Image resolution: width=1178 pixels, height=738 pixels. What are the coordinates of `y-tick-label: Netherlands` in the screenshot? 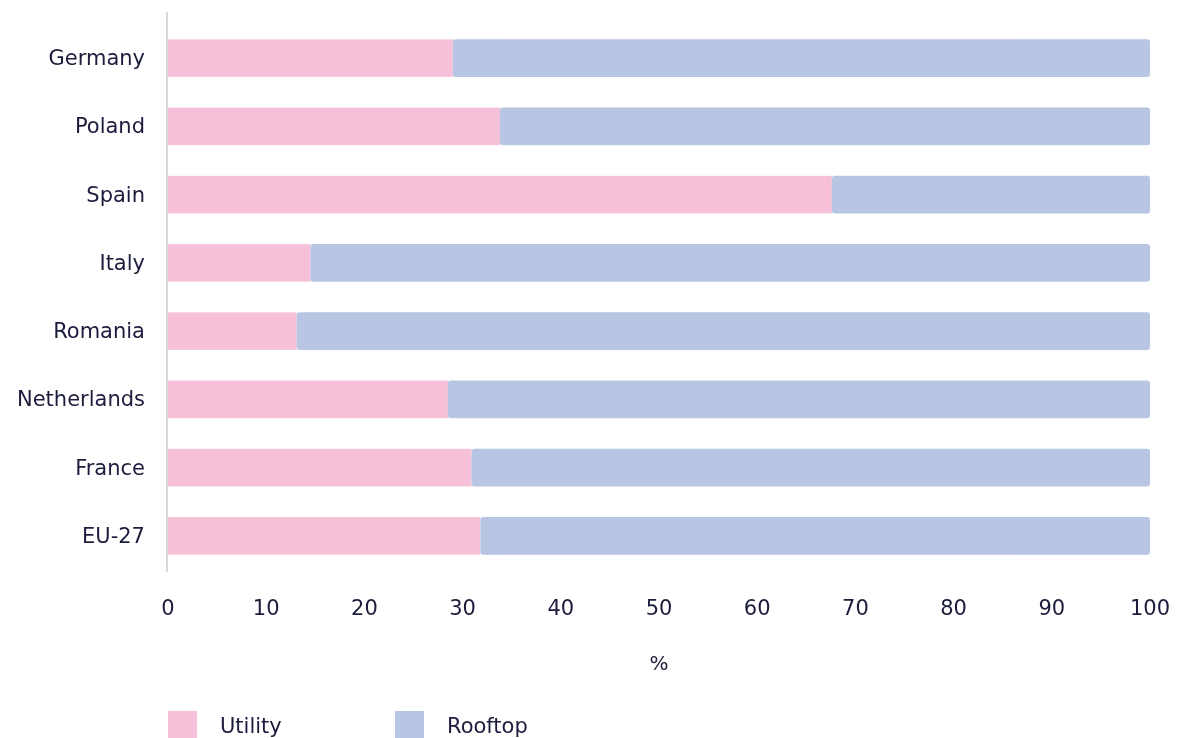 It's located at (80, 399).